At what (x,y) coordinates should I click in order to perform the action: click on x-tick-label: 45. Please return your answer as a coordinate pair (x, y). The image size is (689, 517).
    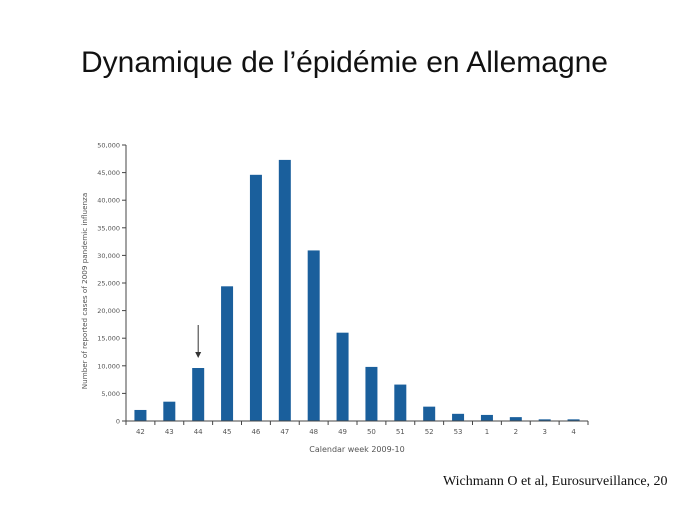
    Looking at the image, I should click on (227, 432).